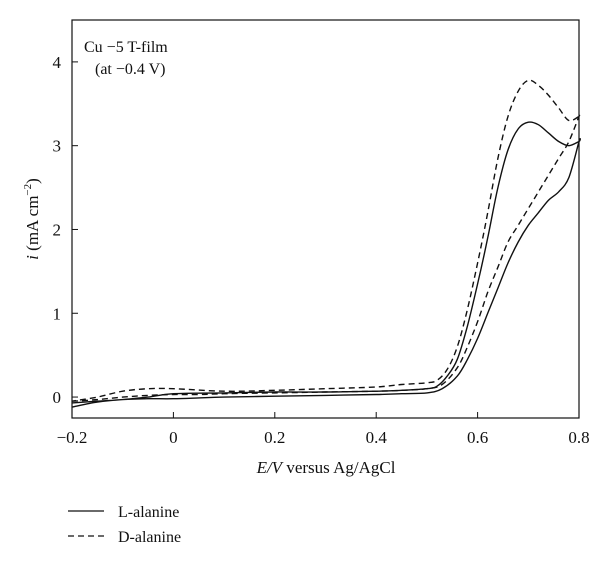 The width and height of the screenshot is (600, 567). What do you see at coordinates (148, 512) in the screenshot?
I see `legend-label-l-alanine: L-alanine` at bounding box center [148, 512].